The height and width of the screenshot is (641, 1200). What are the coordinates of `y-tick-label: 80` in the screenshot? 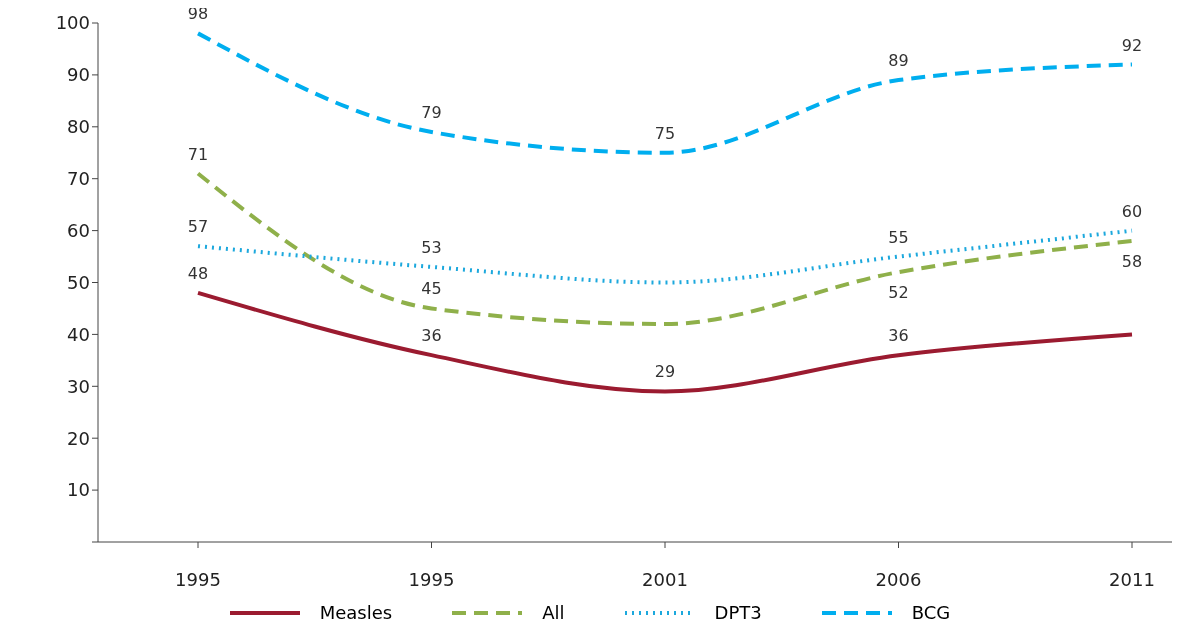 It's located at (78, 127).